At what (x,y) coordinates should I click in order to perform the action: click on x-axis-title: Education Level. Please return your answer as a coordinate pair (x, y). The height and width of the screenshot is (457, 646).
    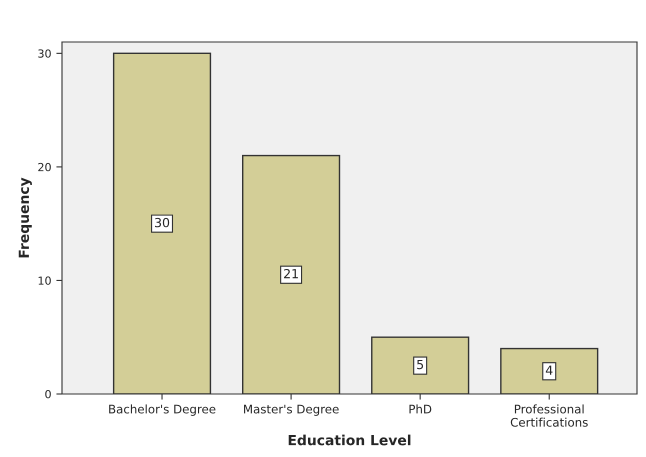
    Looking at the image, I should click on (349, 440).